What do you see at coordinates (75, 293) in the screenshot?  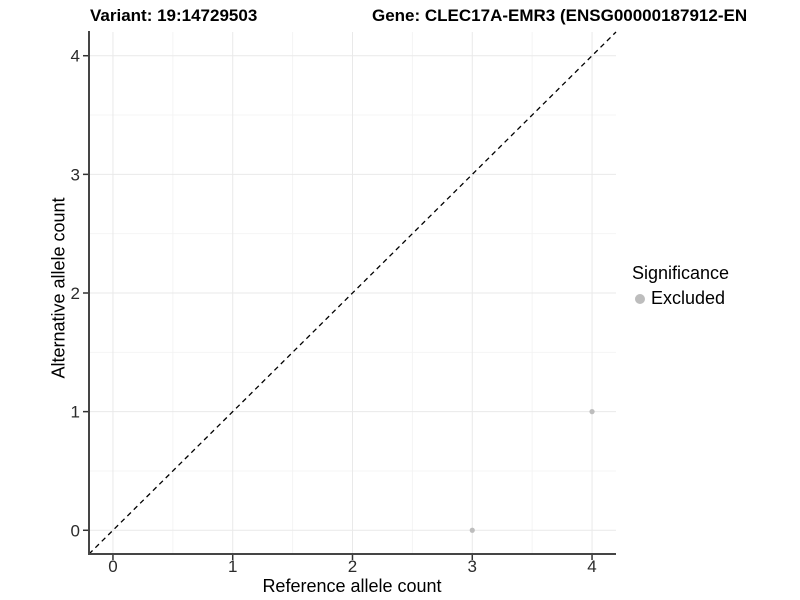 I see `y-tick-label: 2` at bounding box center [75, 293].